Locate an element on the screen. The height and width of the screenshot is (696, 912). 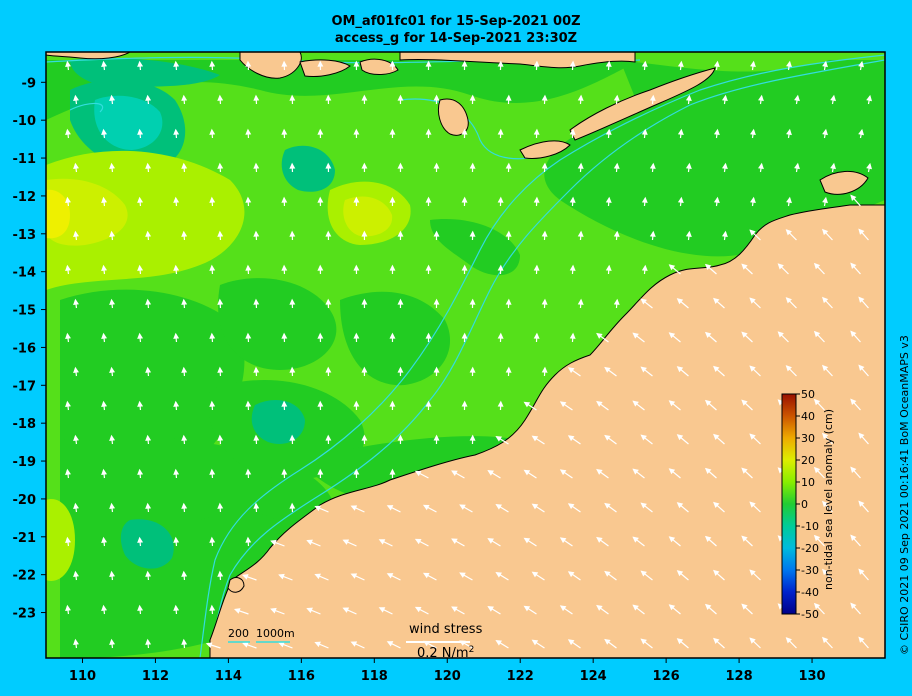
colorbar-tick-label: -20 is located at coordinates (810, 548).